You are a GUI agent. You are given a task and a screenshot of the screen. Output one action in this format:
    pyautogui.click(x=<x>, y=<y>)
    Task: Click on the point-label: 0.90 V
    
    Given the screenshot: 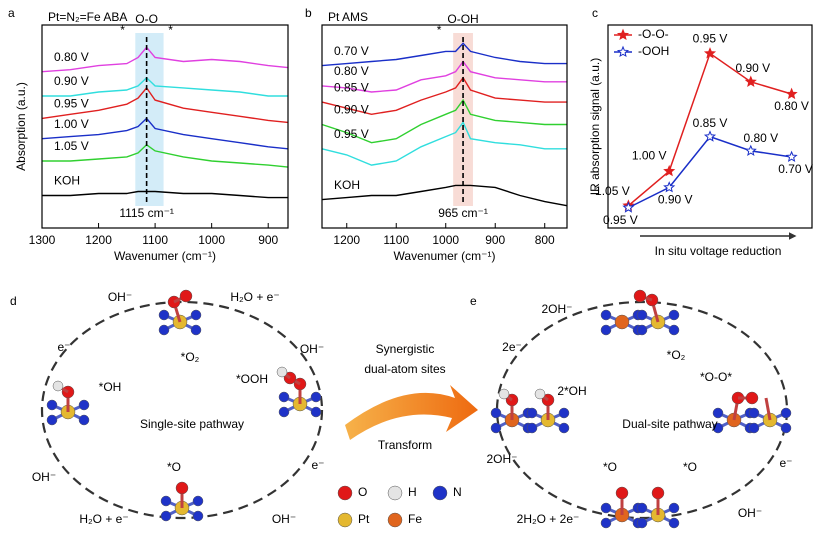 What is the action you would take?
    pyautogui.click(x=752, y=68)
    